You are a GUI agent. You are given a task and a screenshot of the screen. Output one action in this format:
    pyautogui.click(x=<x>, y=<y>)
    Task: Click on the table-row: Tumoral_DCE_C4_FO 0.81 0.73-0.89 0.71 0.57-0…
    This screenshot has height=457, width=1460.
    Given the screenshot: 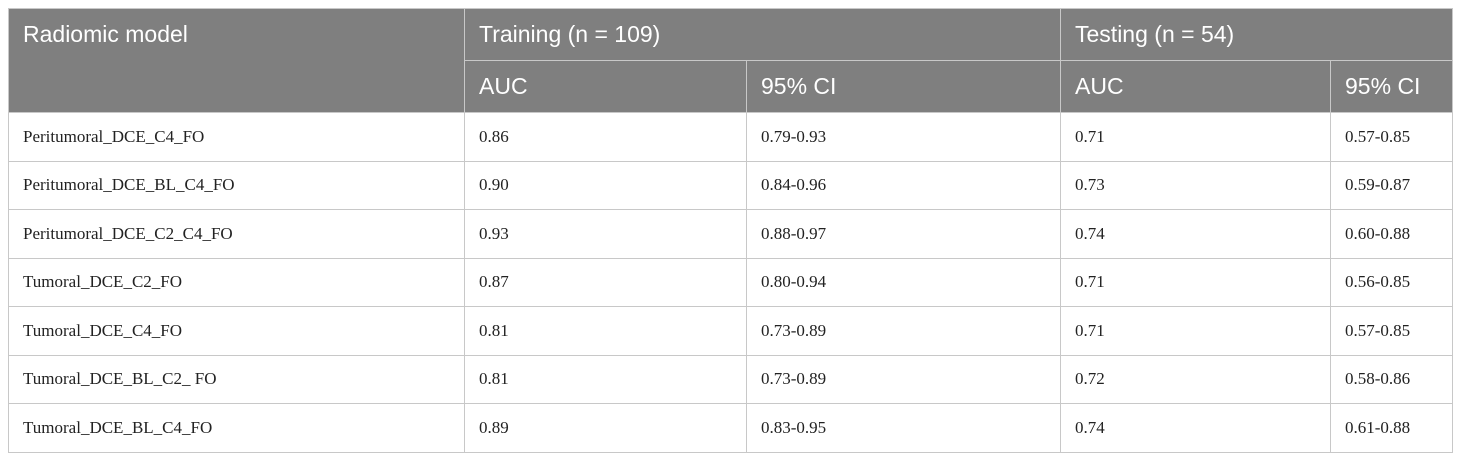 What is the action you would take?
    pyautogui.click(x=731, y=331)
    